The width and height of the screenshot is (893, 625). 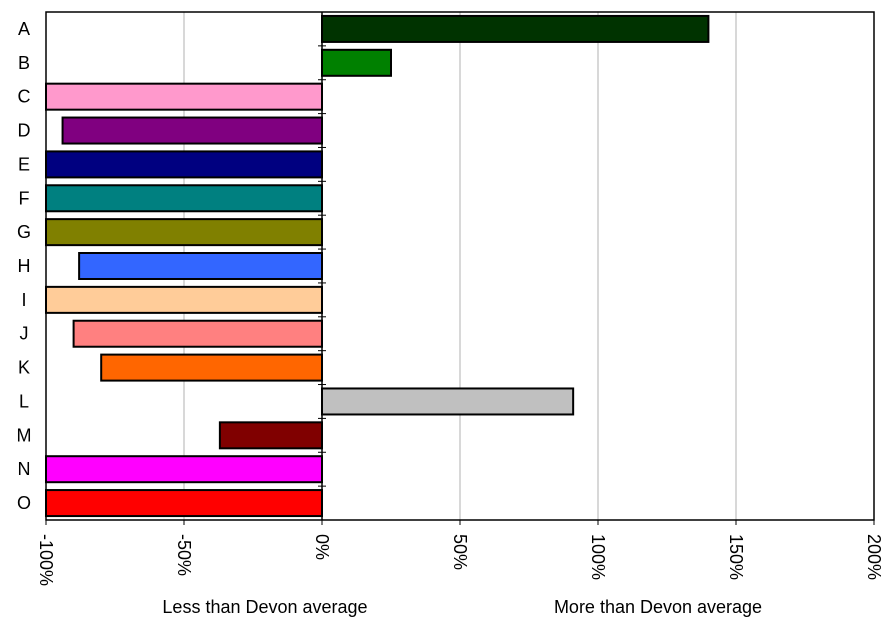 What do you see at coordinates (24, 435) in the screenshot?
I see `category-label-M: M` at bounding box center [24, 435].